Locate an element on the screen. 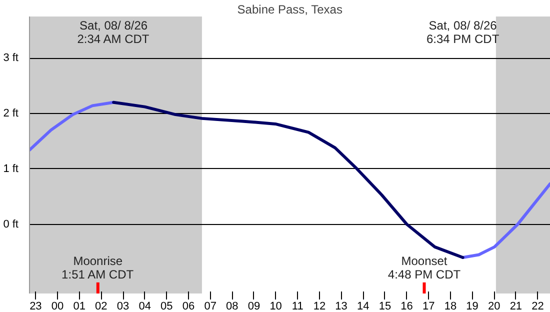 The width and height of the screenshot is (550, 312). x-tick-label: 04 is located at coordinates (144, 306).